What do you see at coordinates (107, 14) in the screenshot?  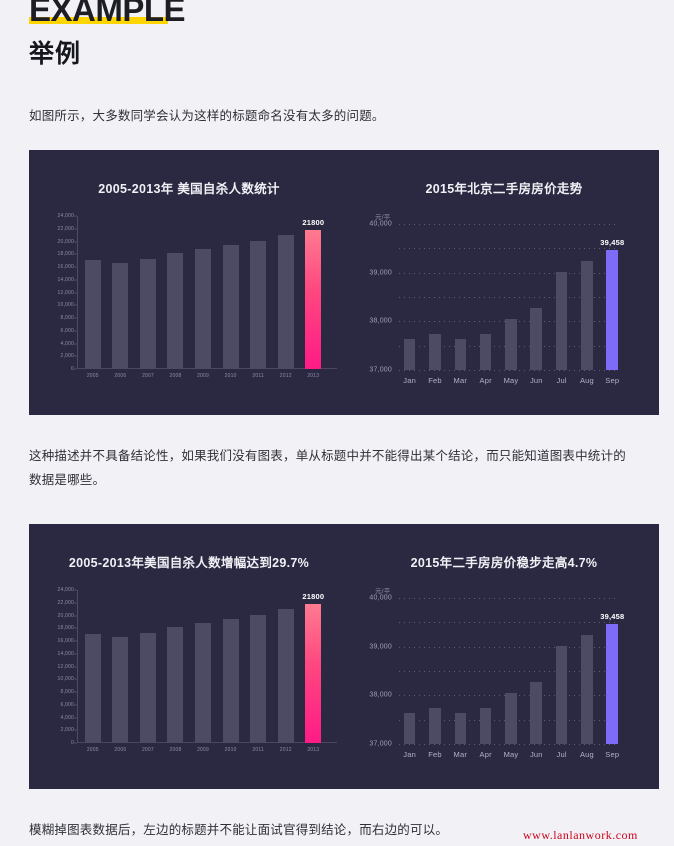 I see `example-word: EXAMPLE` at bounding box center [107, 14].